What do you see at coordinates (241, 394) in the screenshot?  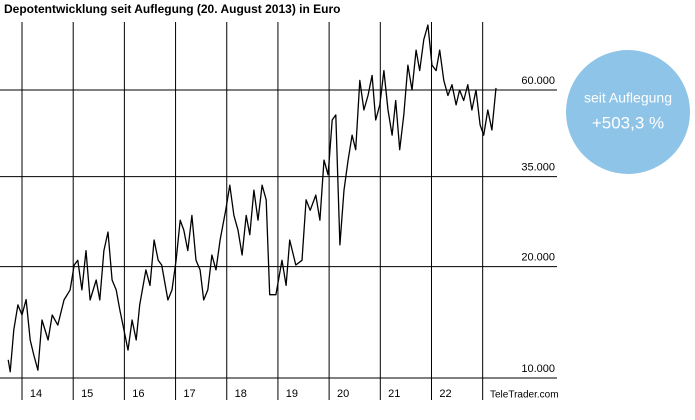 I see `x-tick-label: 18` at bounding box center [241, 394].